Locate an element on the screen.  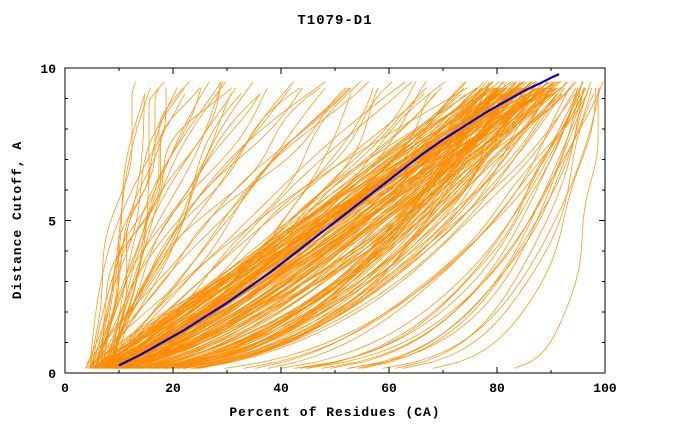
x-axis-label: Percent of Residues (CA) is located at coordinates (334, 412).